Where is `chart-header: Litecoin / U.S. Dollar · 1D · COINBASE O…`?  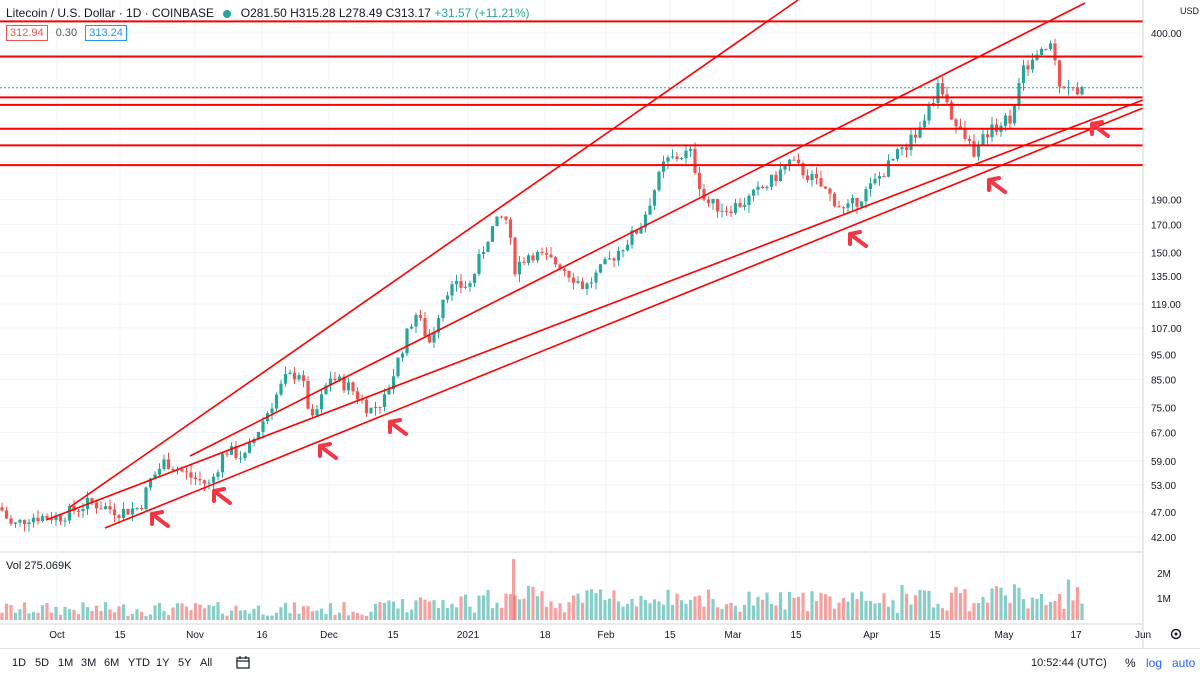 chart-header: Litecoin / U.S. Dollar · 1D · COINBASE O… is located at coordinates (268, 13).